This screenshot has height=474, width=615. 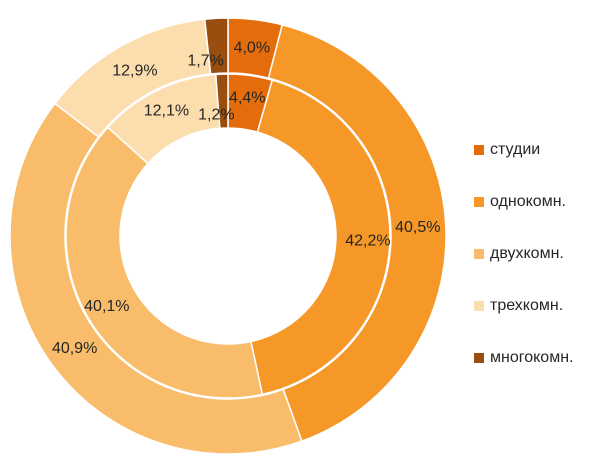 What do you see at coordinates (216, 46) in the screenshot?
I see `outer-slice-multi-room` at bounding box center [216, 46].